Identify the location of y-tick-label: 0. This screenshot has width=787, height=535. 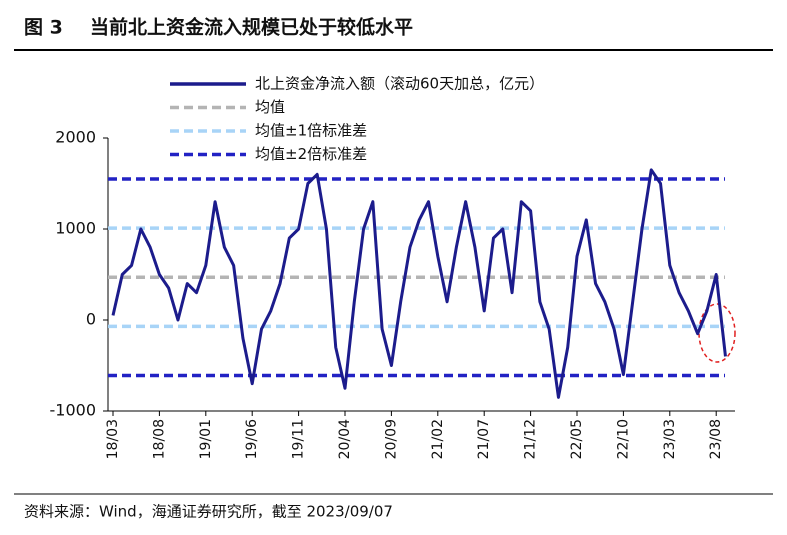
(91, 319).